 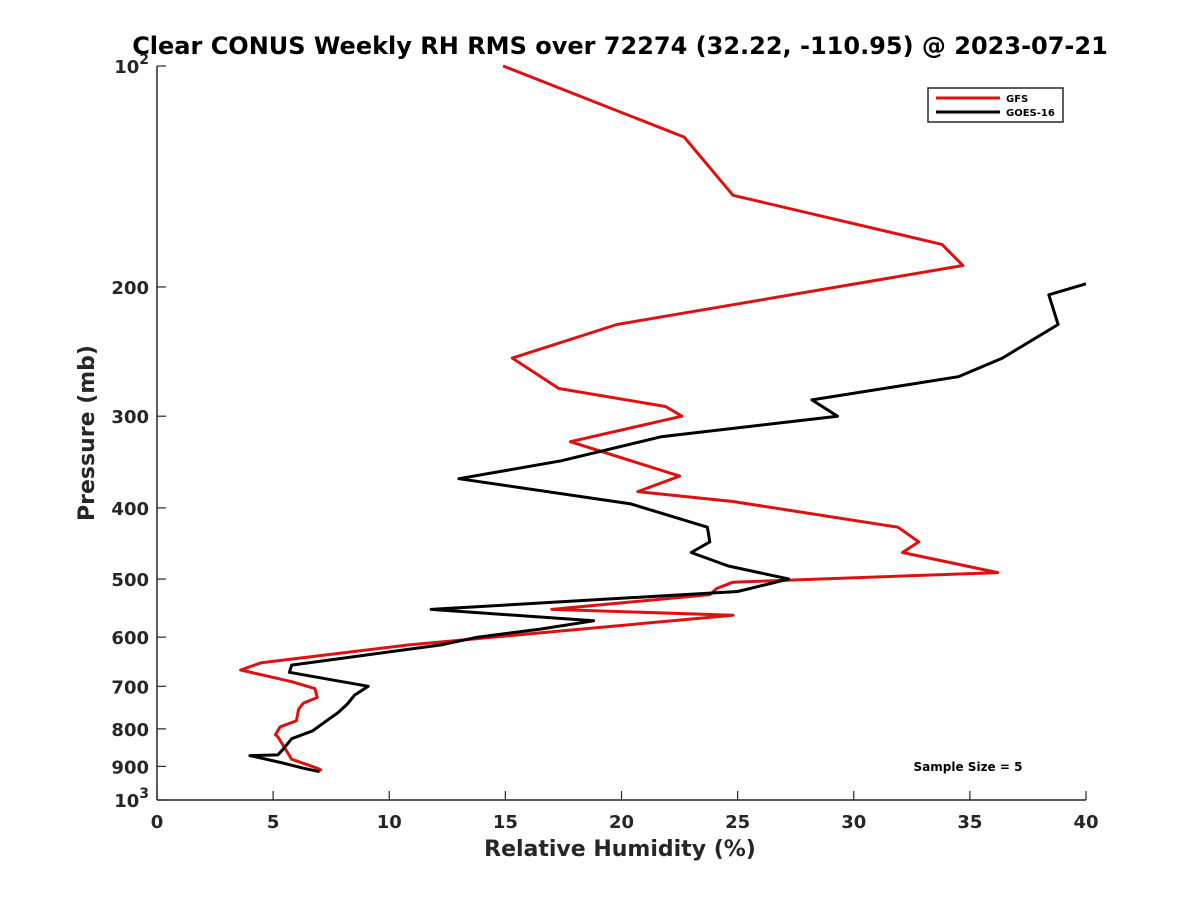 What do you see at coordinates (87, 433) in the screenshot?
I see `y-axis-label: Pressure (mb)` at bounding box center [87, 433].